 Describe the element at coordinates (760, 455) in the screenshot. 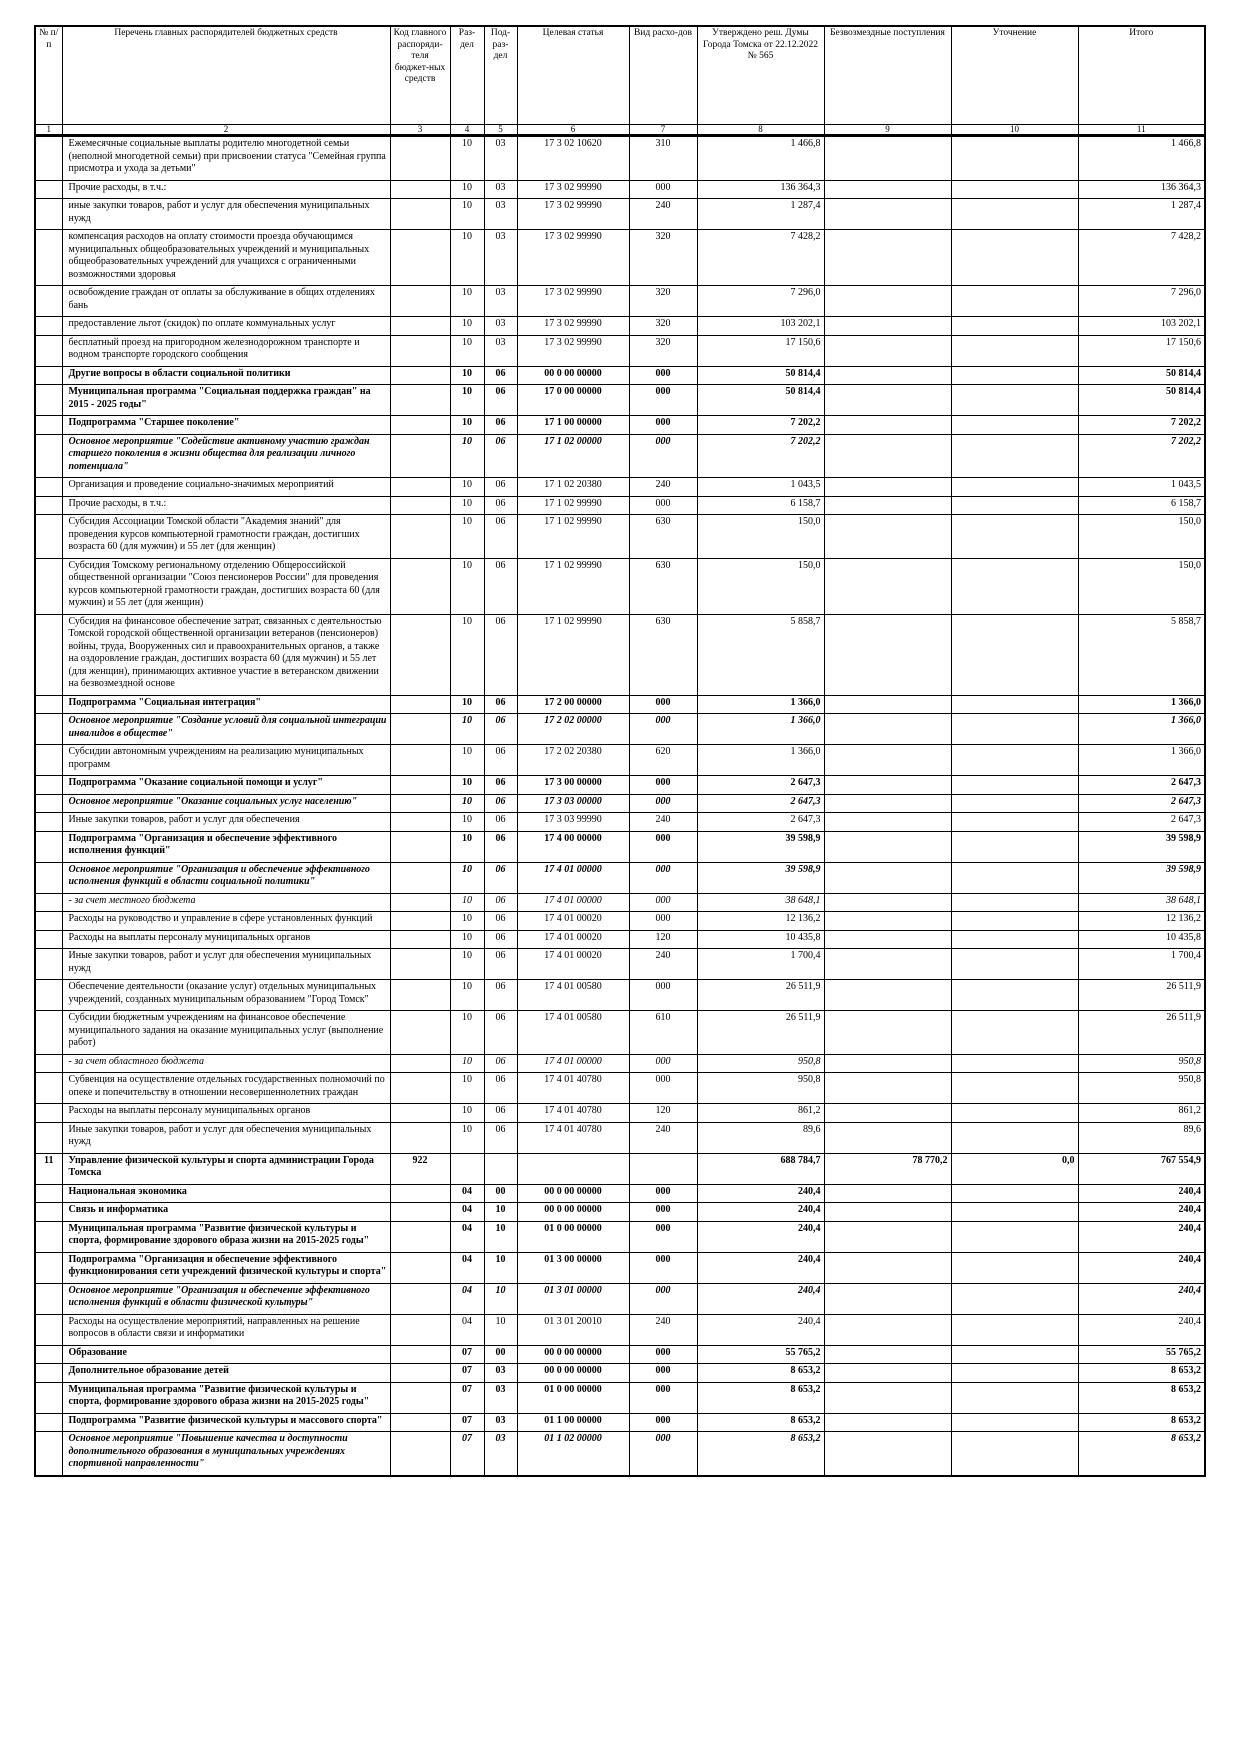

I see `approved-amount: 7 202,2` at that location.